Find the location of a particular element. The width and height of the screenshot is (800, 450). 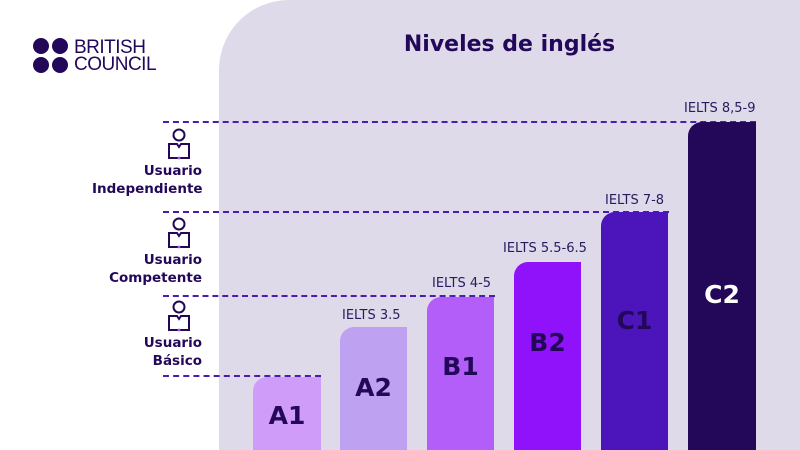

bar-c1: C1 is located at coordinates (634, 331).